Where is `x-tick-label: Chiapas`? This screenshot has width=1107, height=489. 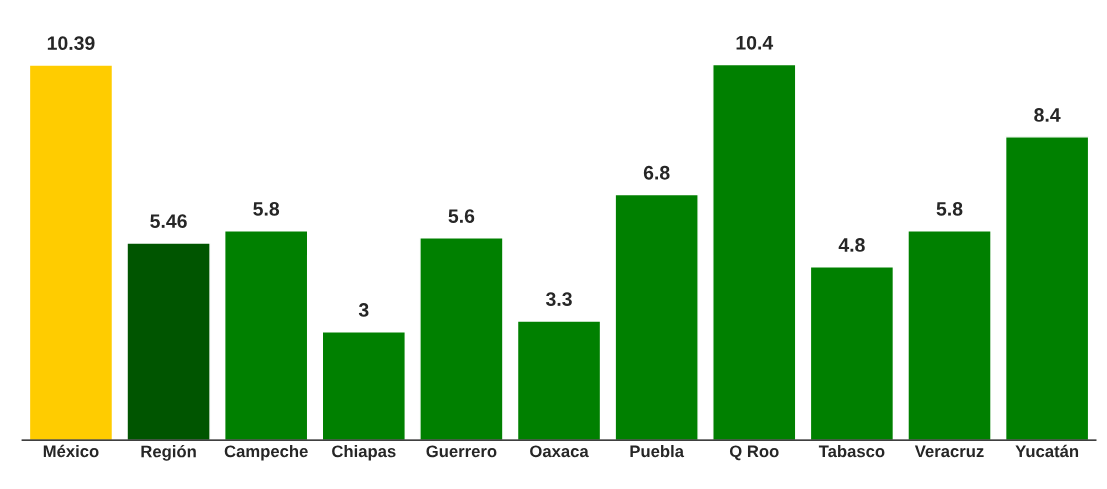
x-tick-label: Chiapas is located at coordinates (364, 452).